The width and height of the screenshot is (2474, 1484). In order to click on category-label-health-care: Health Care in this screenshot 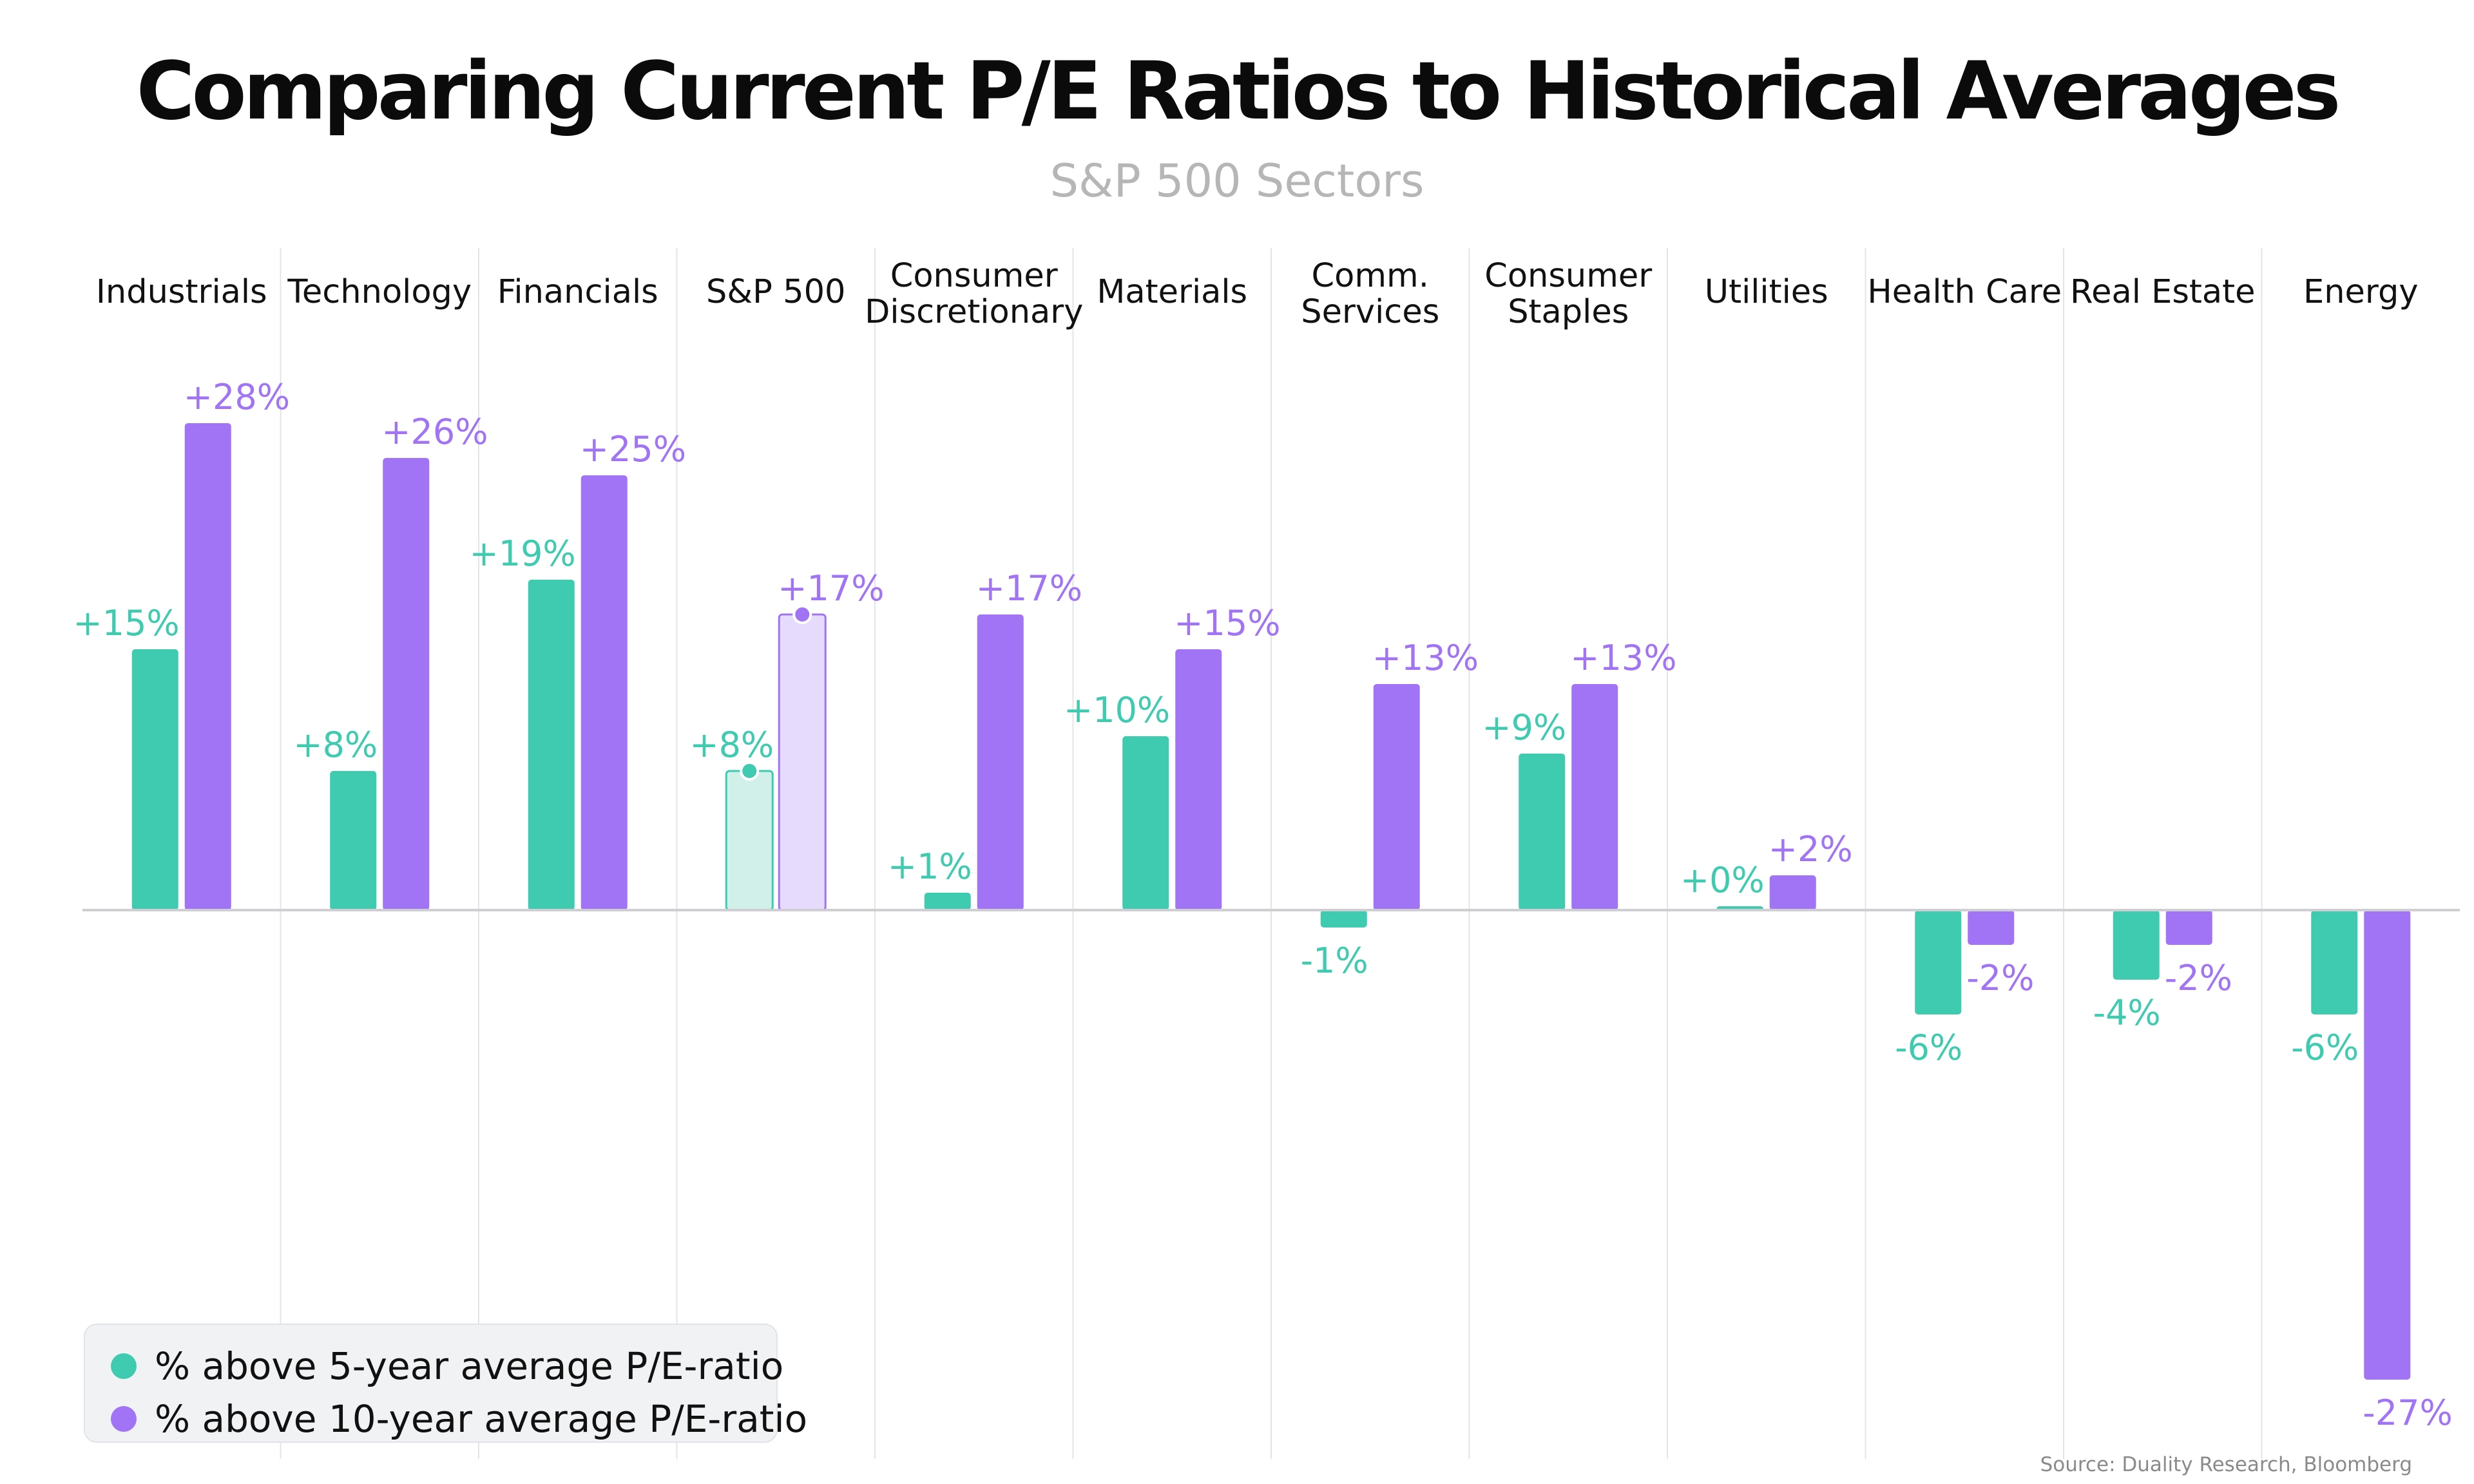, I will do `click(1964, 292)`.